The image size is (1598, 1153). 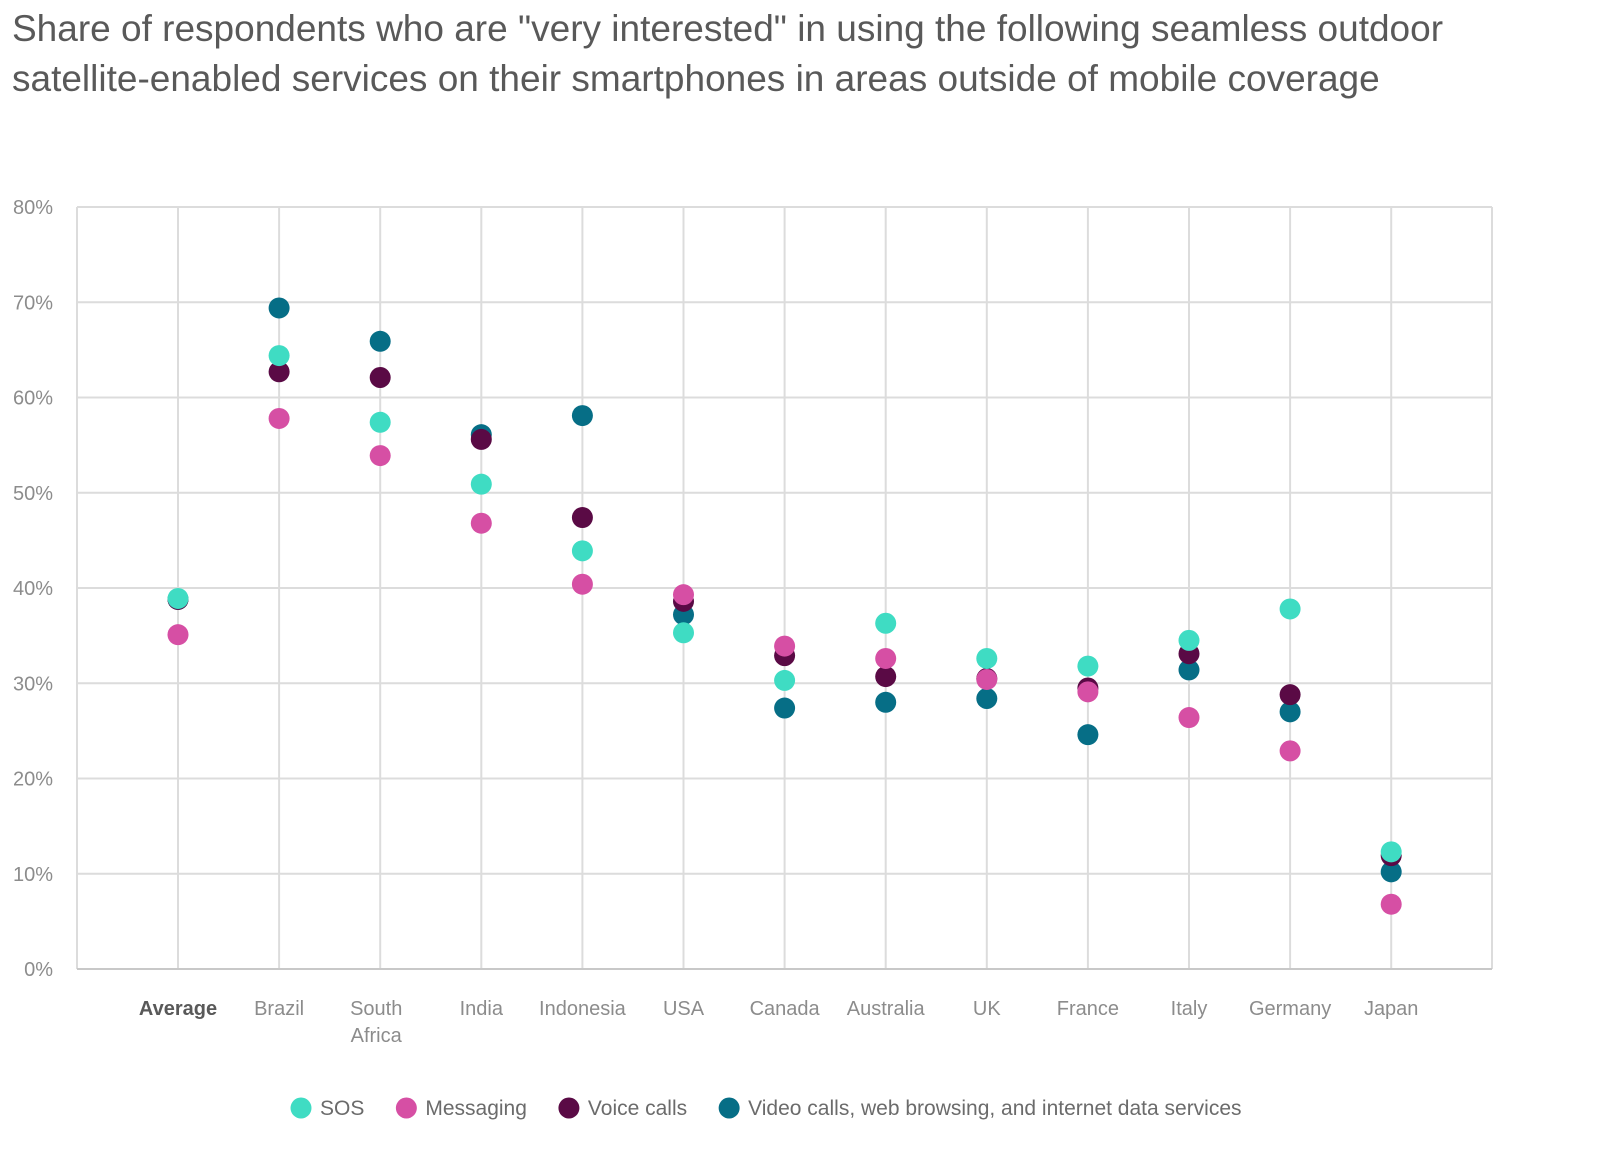 I want to click on x-category-label: South Africa, so click(x=376, y=1022).